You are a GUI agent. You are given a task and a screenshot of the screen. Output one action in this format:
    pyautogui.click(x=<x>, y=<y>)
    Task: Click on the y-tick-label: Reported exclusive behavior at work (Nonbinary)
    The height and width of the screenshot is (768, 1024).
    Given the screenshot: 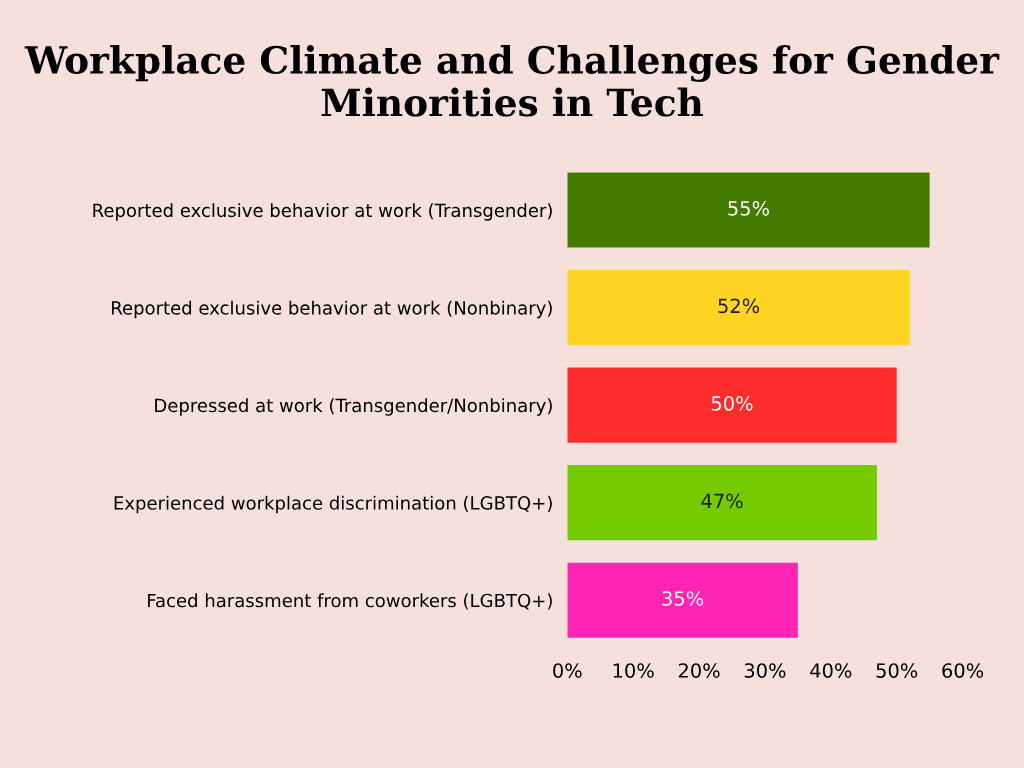 What is the action you would take?
    pyautogui.click(x=332, y=309)
    